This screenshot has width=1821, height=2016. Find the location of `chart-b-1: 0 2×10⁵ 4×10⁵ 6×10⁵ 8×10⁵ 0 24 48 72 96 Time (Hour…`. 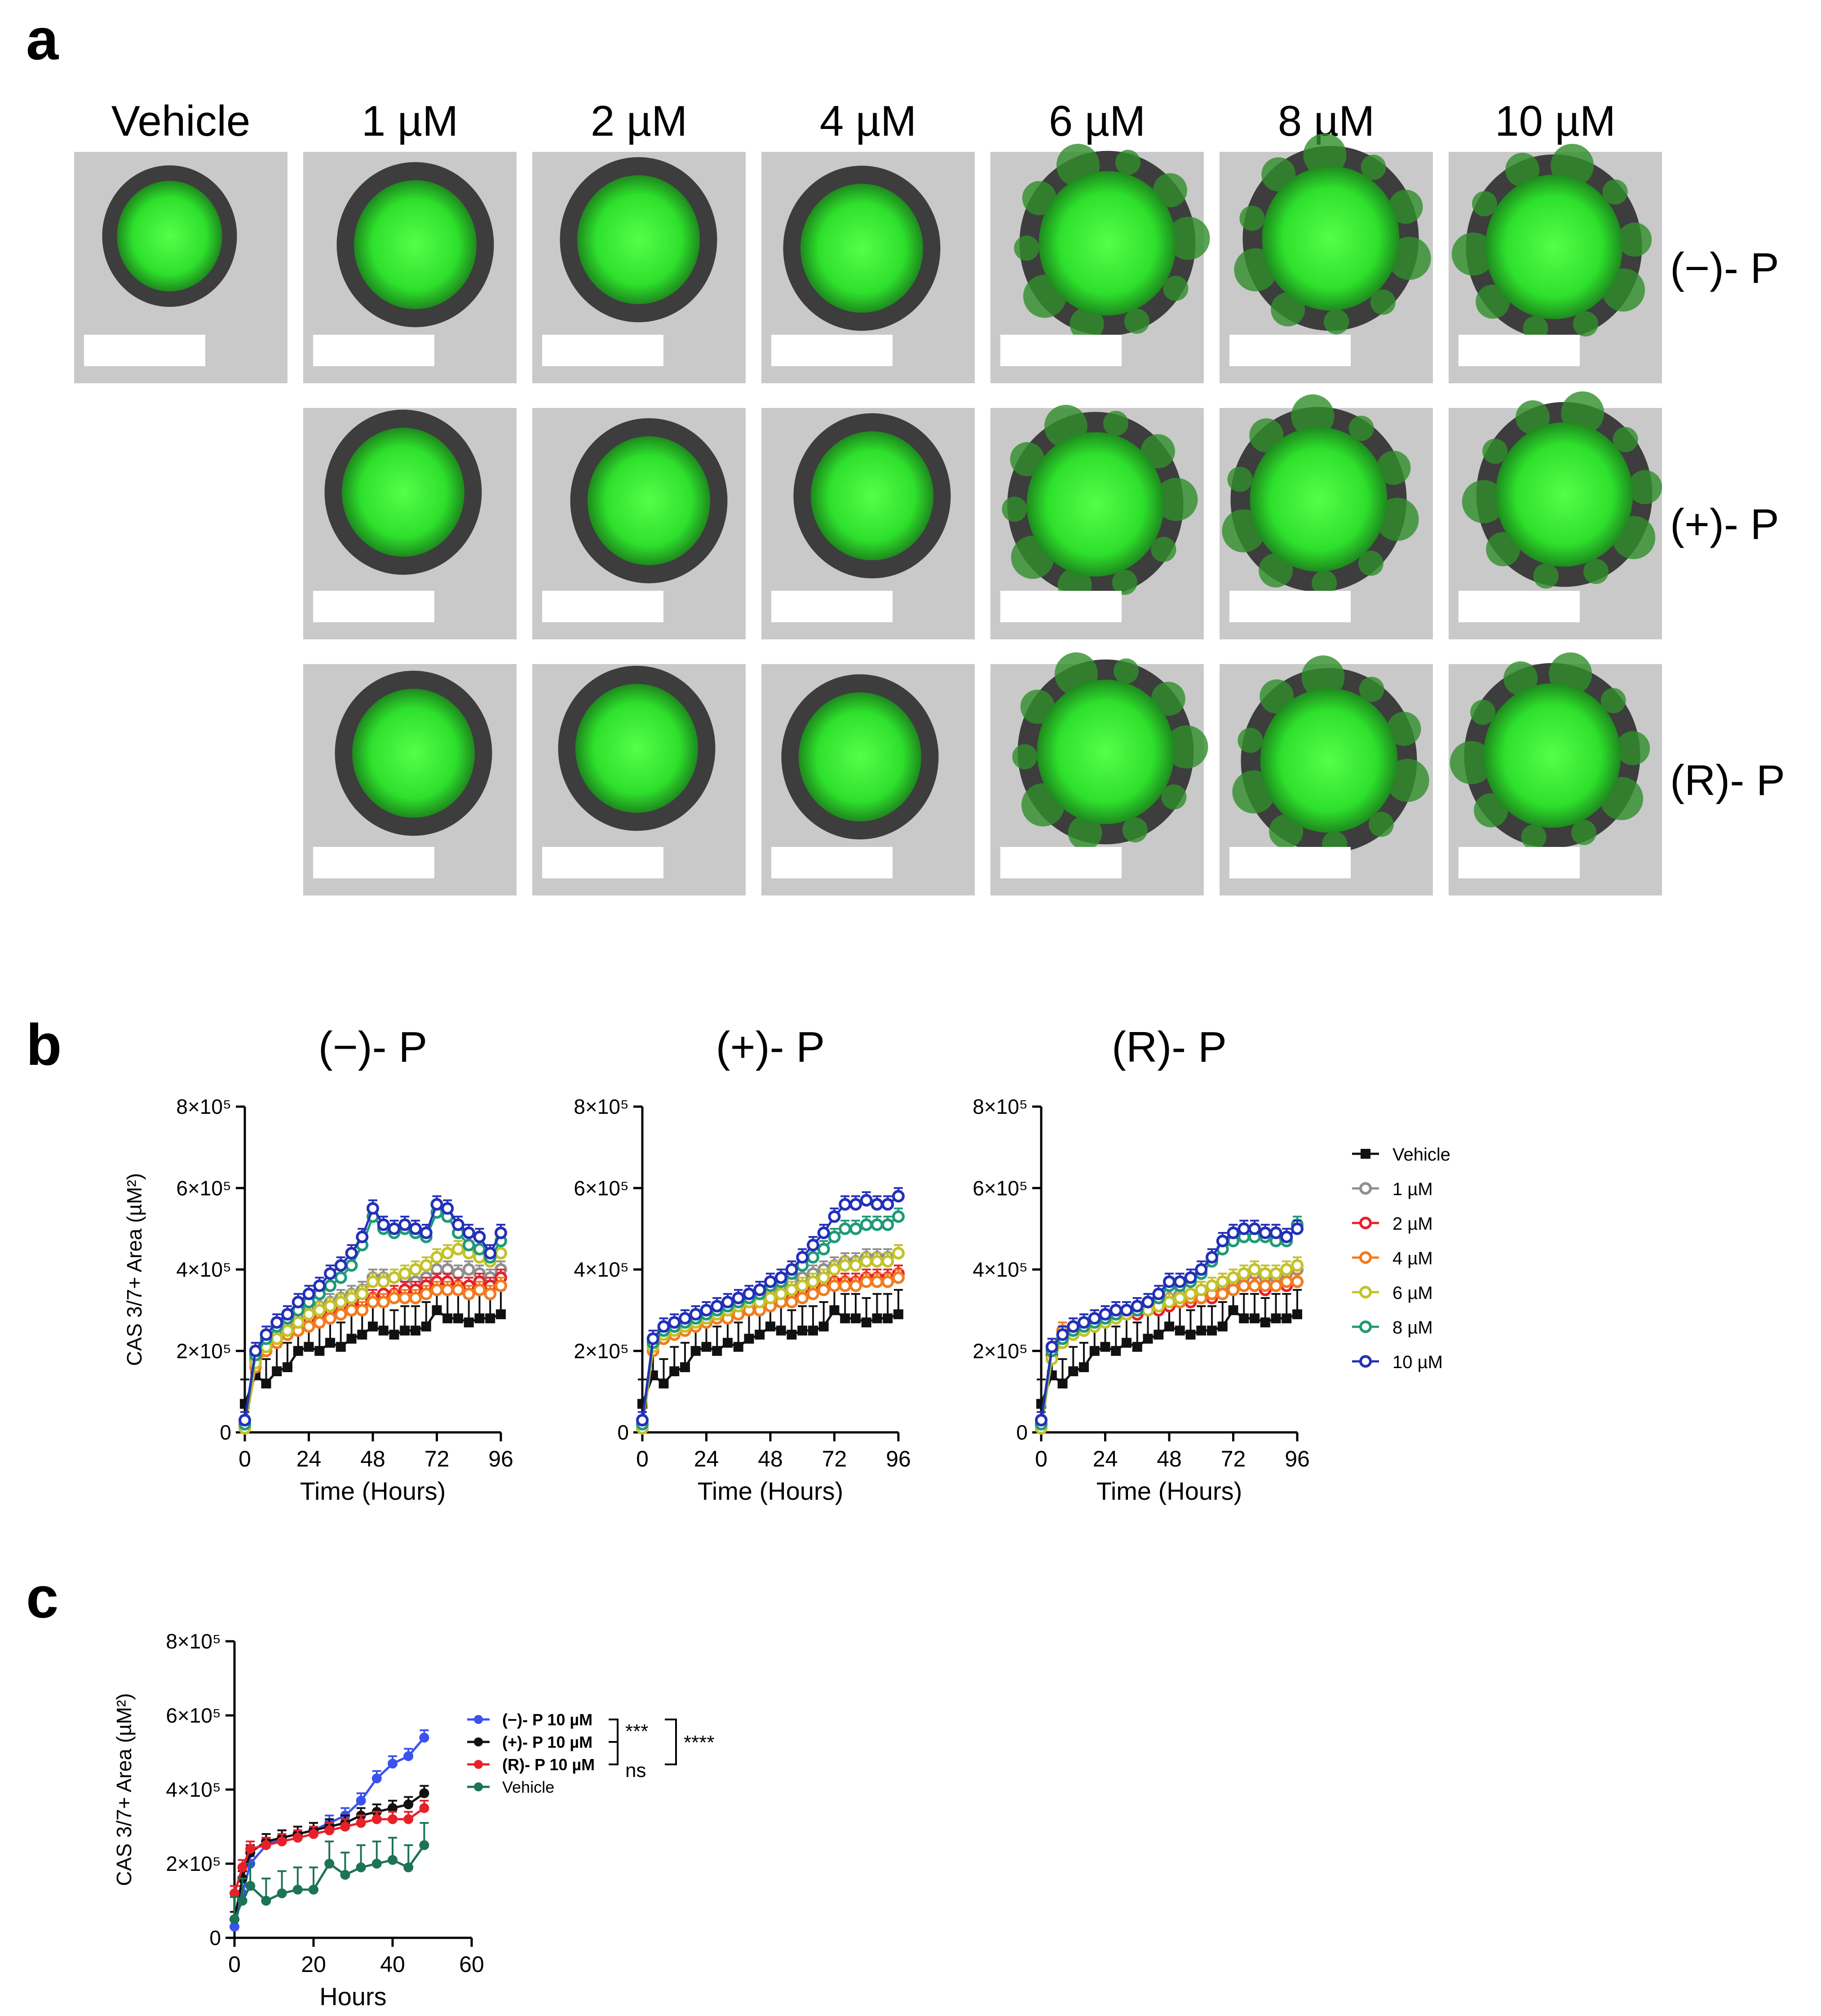

chart-b-1: 0 2×10⁵ 4×10⁵ 6×10⁵ 8×10⁵ 0 24 48 72 96 Time (Hour… is located at coordinates (318, 1264).